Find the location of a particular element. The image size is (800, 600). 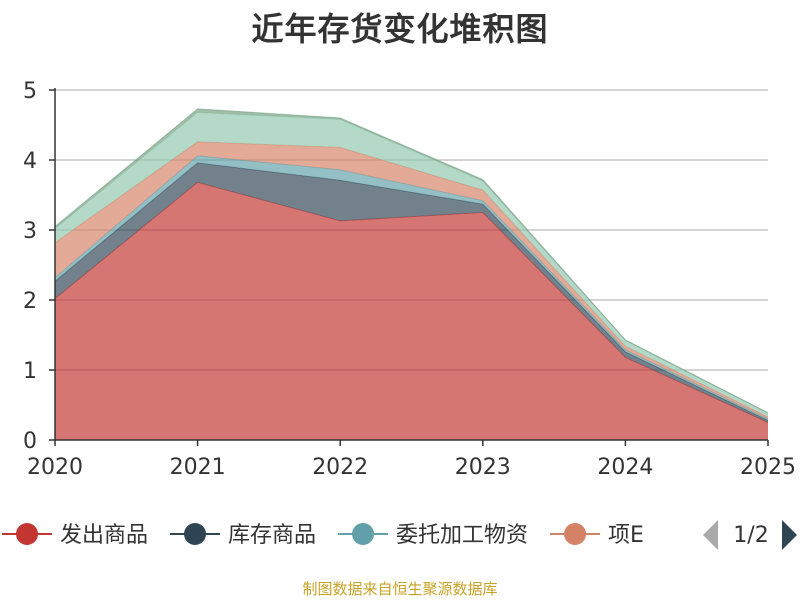

next-page-icon is located at coordinates (789, 535).